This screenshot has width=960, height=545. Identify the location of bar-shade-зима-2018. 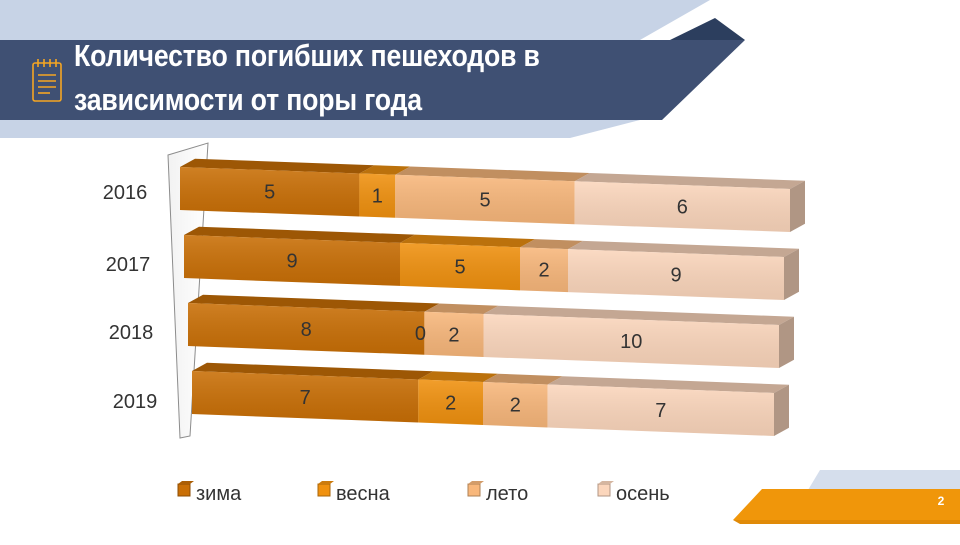
(306, 329).